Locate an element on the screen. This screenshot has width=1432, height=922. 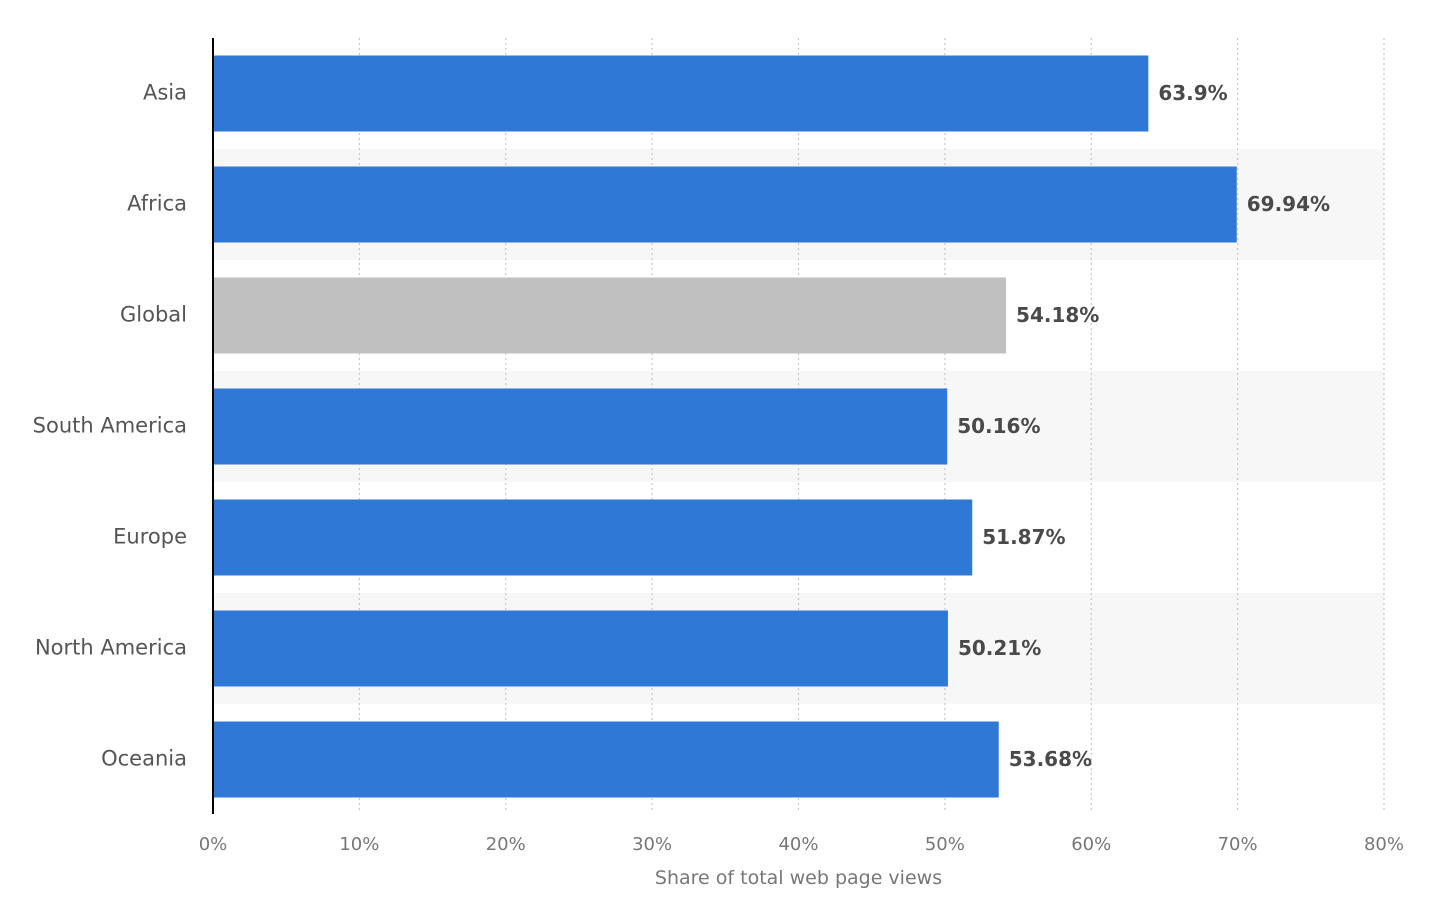
category-label: North America is located at coordinates (111, 648).